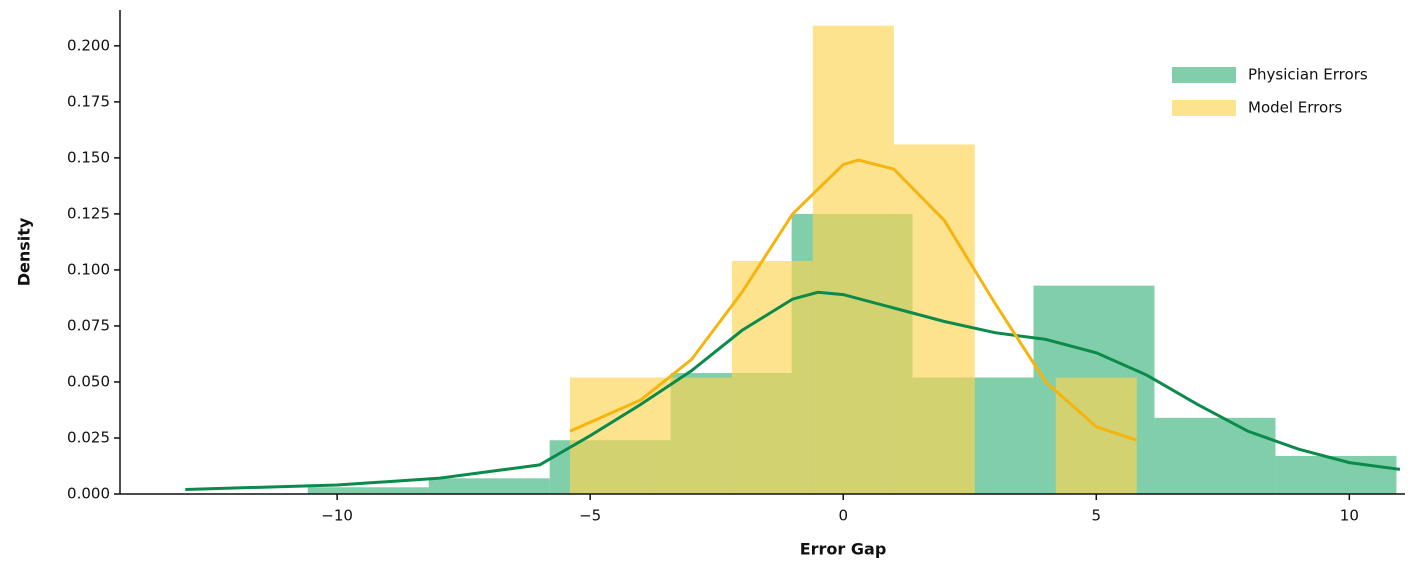  Describe the element at coordinates (88, 494) in the screenshot. I see `y-tick-label: 0.000` at that location.